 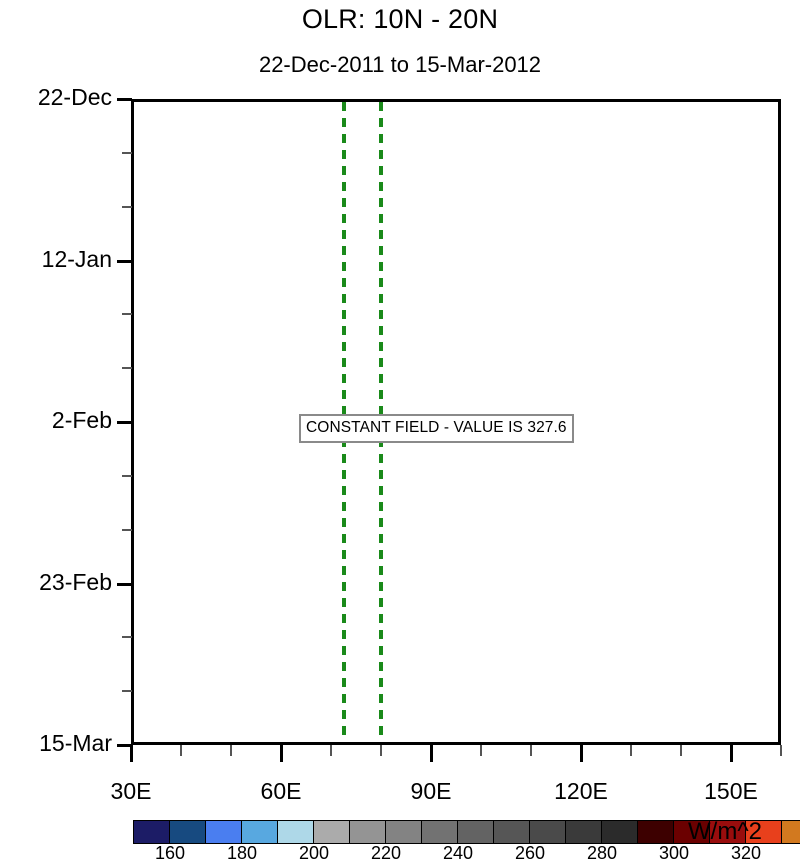 I want to click on x-axis-tick-label: 60E, so click(x=281, y=791).